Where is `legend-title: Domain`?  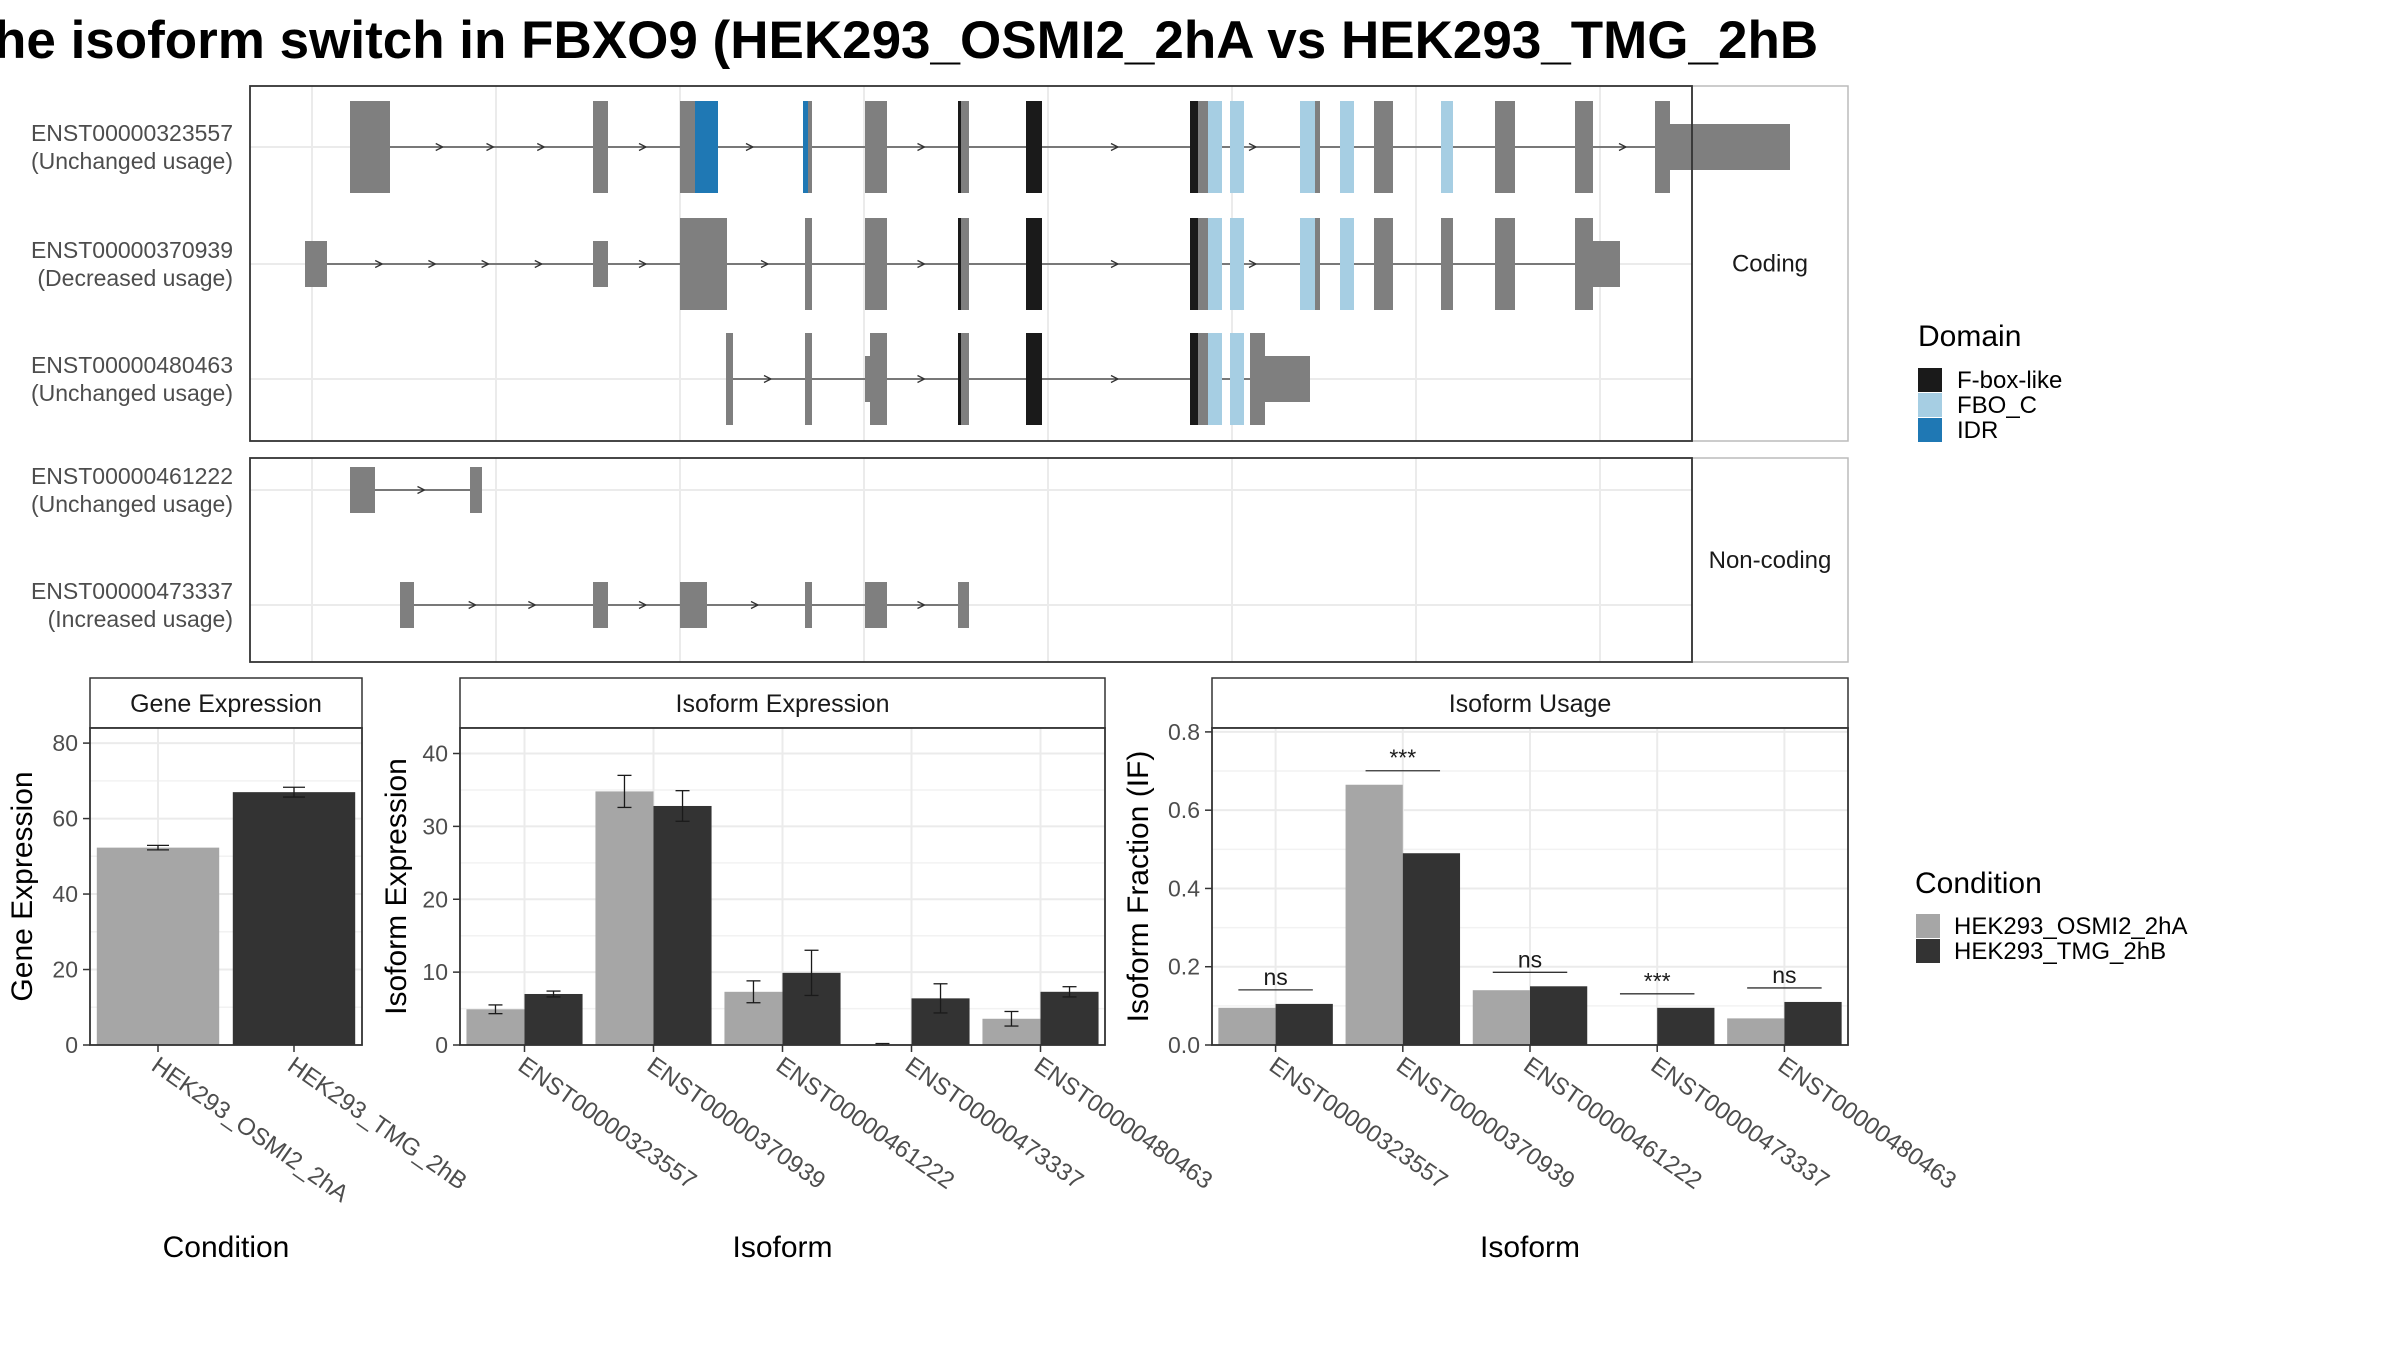 legend-title: Domain is located at coordinates (1969, 336).